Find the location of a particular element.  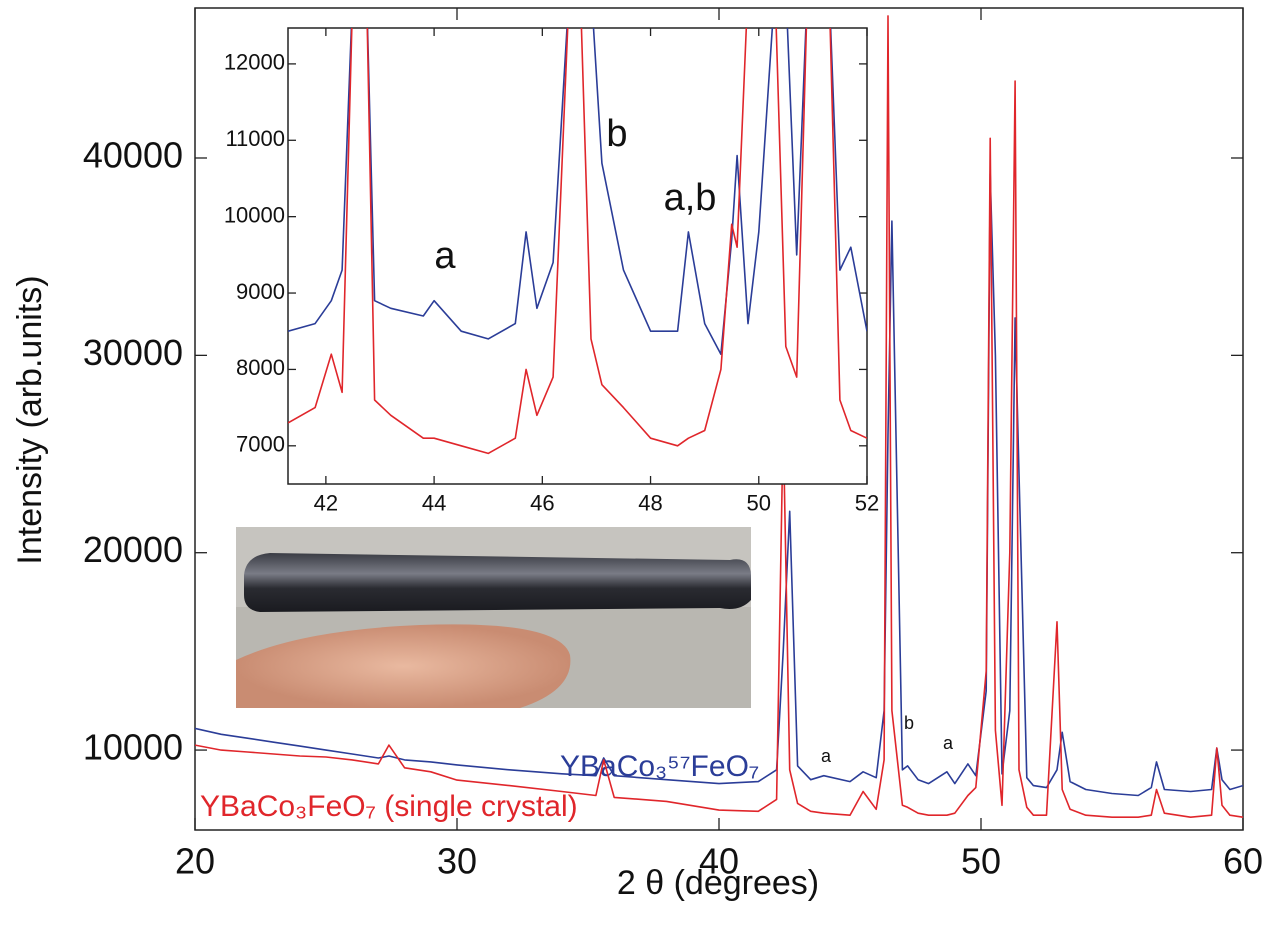

x-tick-label: 48 is located at coordinates (650, 503).